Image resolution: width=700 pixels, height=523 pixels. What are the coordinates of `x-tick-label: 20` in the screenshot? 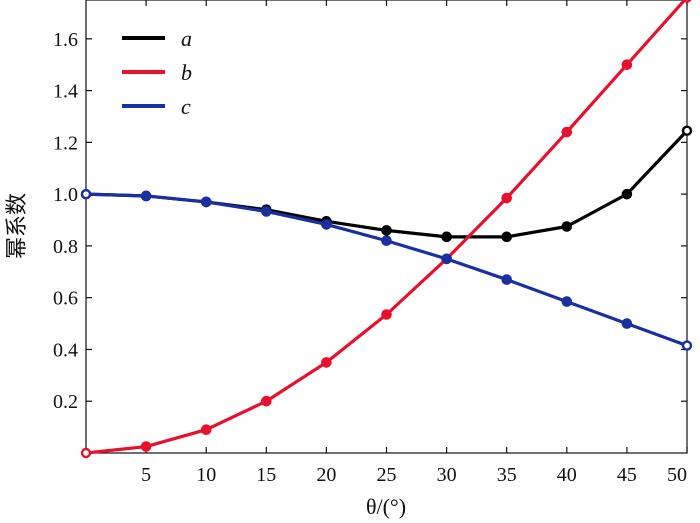 It's located at (326, 475).